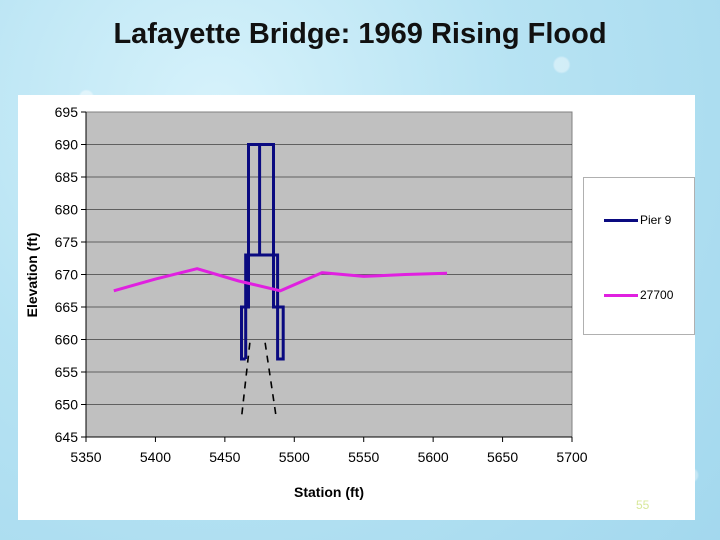 This screenshot has height=540, width=720. Describe the element at coordinates (433, 457) in the screenshot. I see `x-tick-label-5600: 5600` at that location.